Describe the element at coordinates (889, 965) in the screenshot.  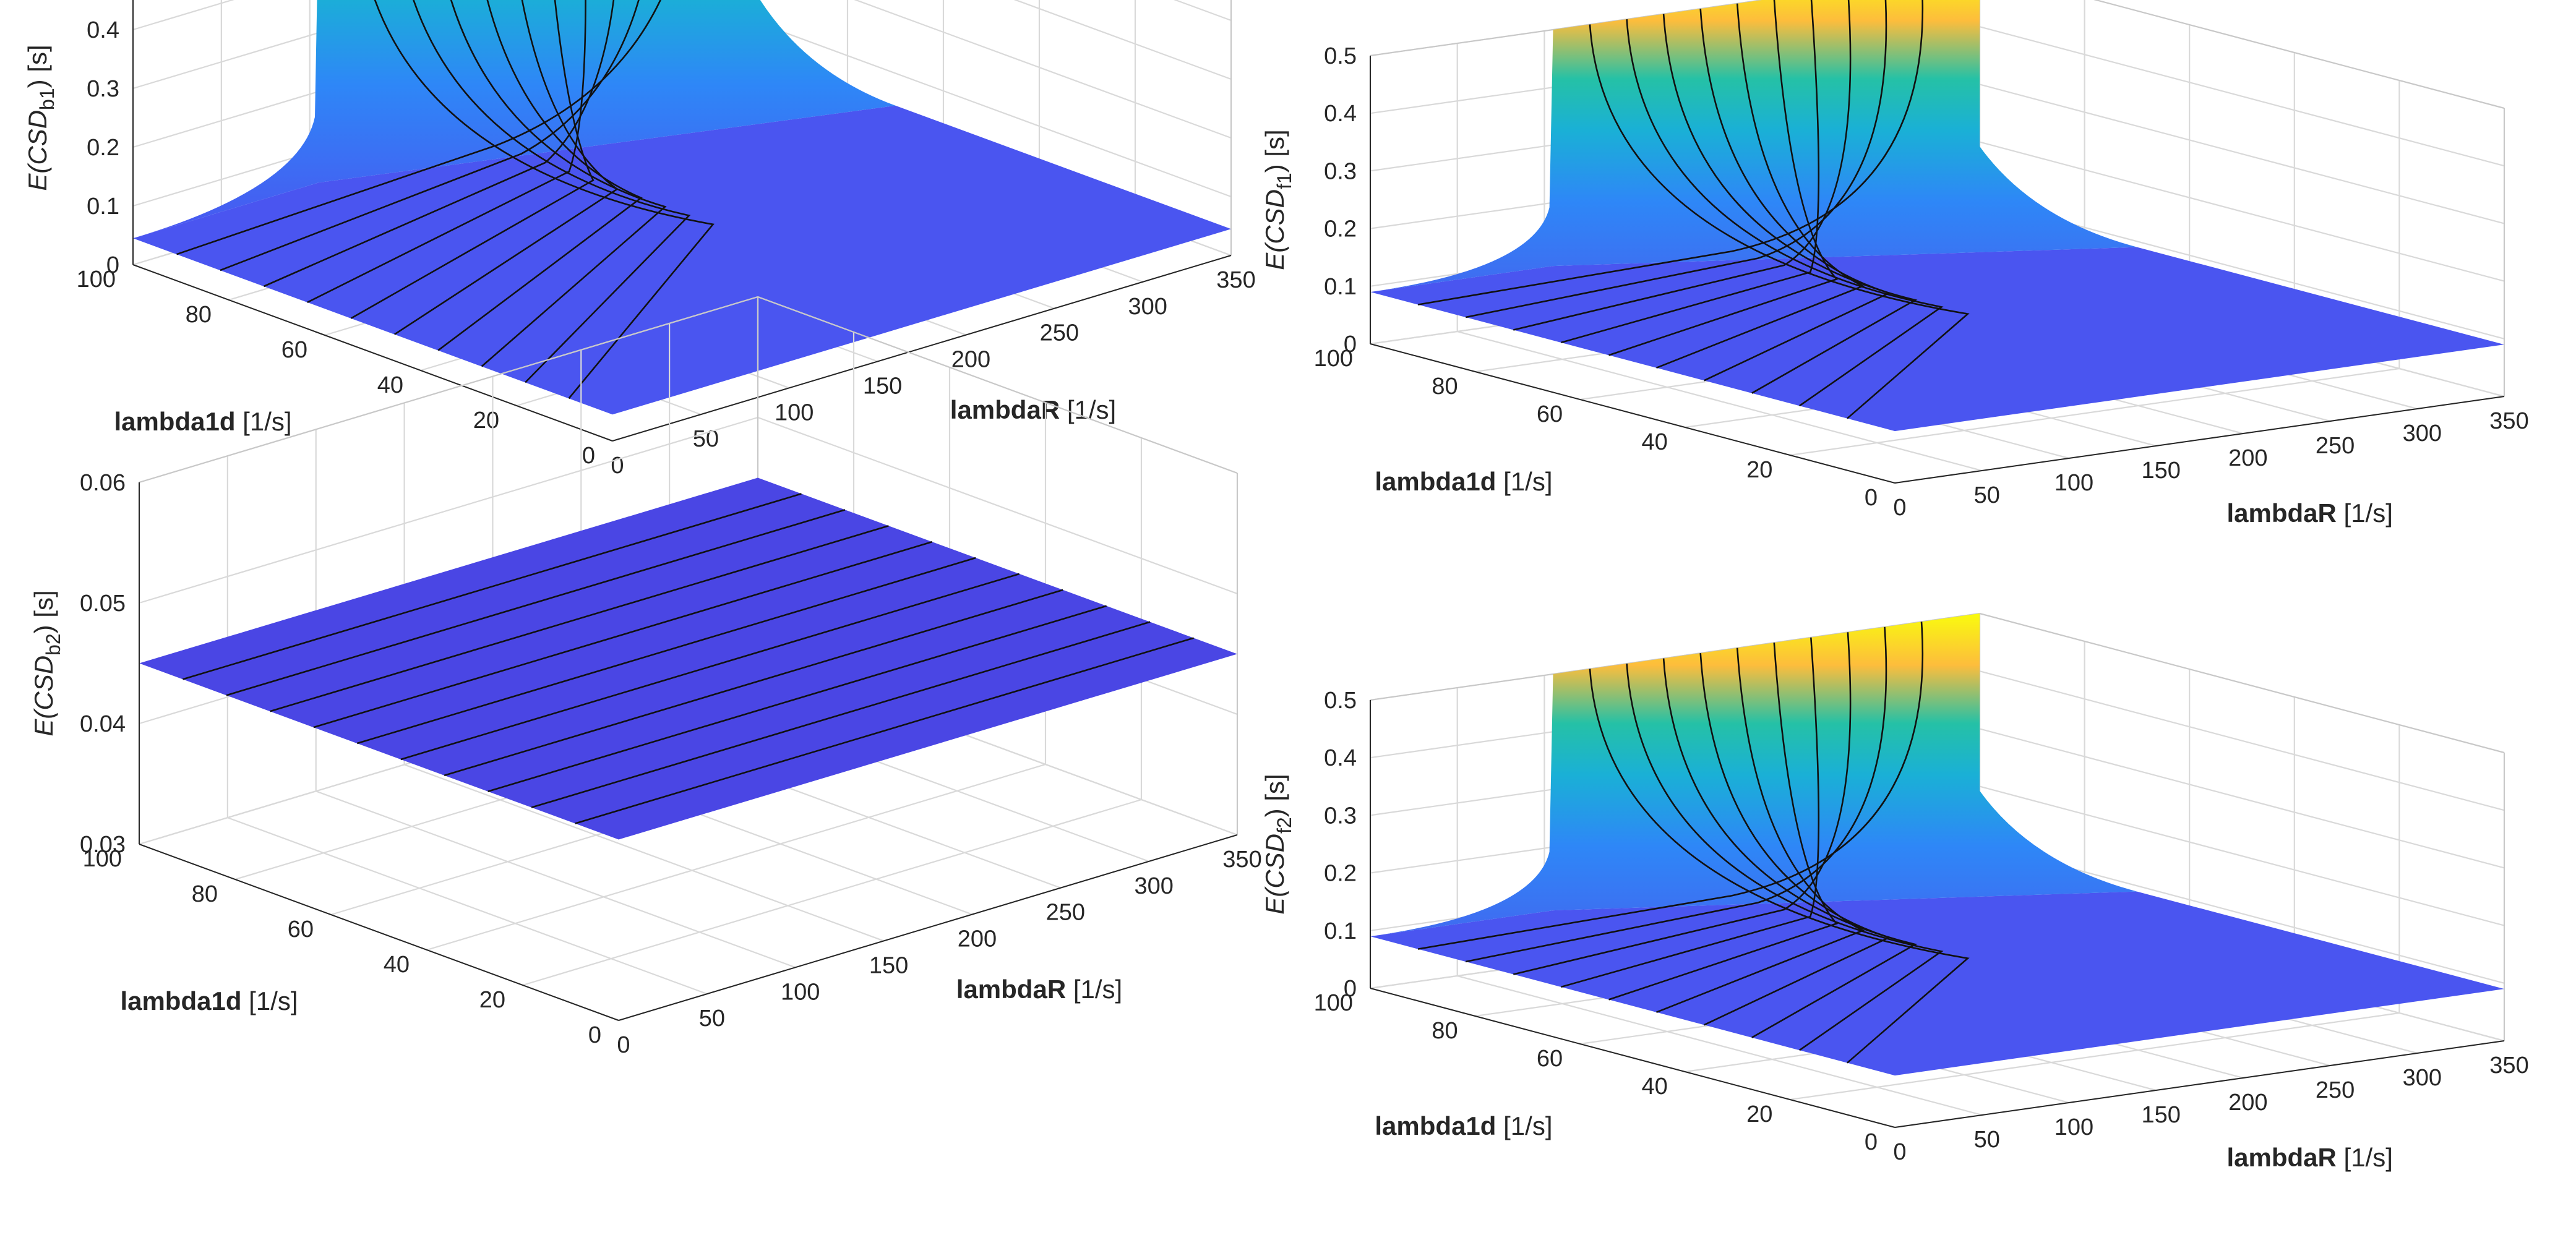
I see `x-tick-label: 150` at that location.